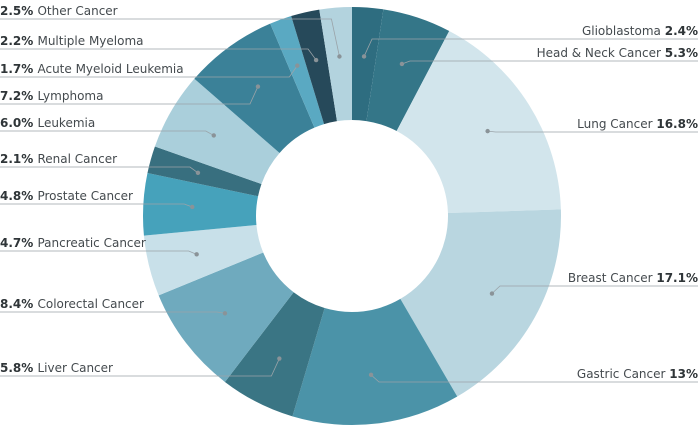 The width and height of the screenshot is (698, 437). What do you see at coordinates (198, 173) in the screenshot?
I see `anchor-dot-renal-cancer` at bounding box center [198, 173].